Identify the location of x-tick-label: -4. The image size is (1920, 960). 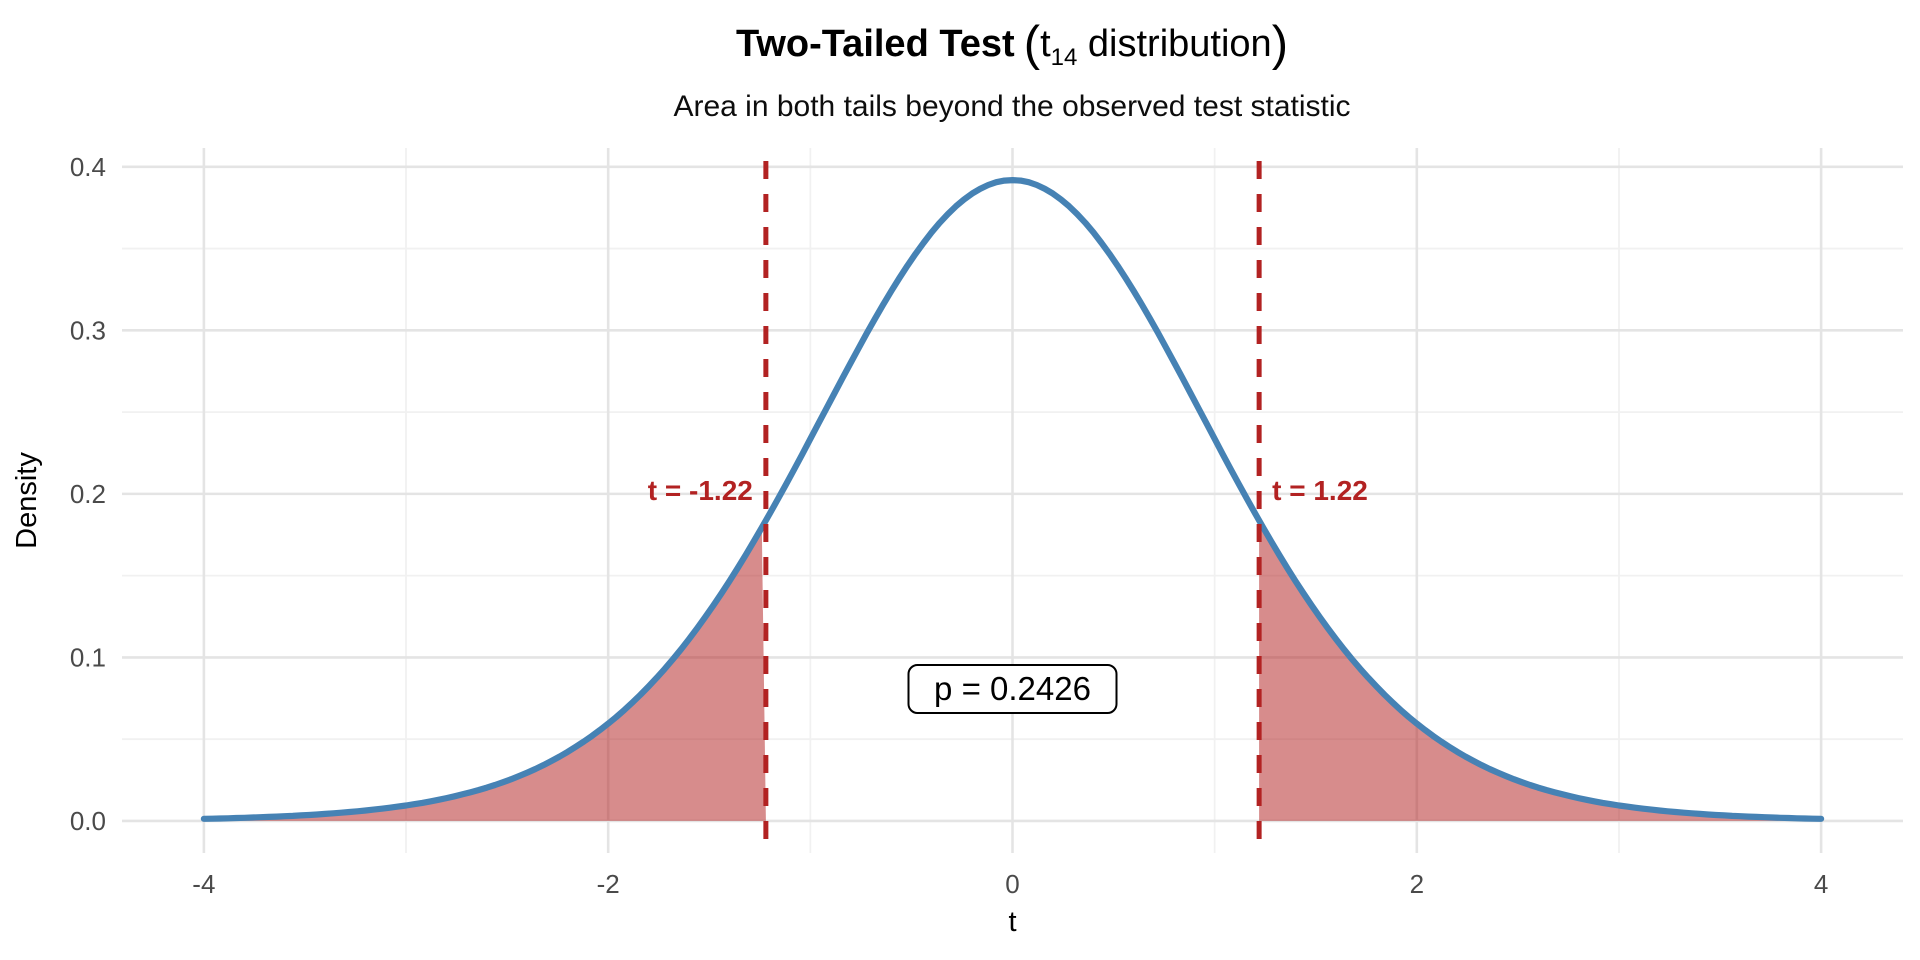
(203, 884).